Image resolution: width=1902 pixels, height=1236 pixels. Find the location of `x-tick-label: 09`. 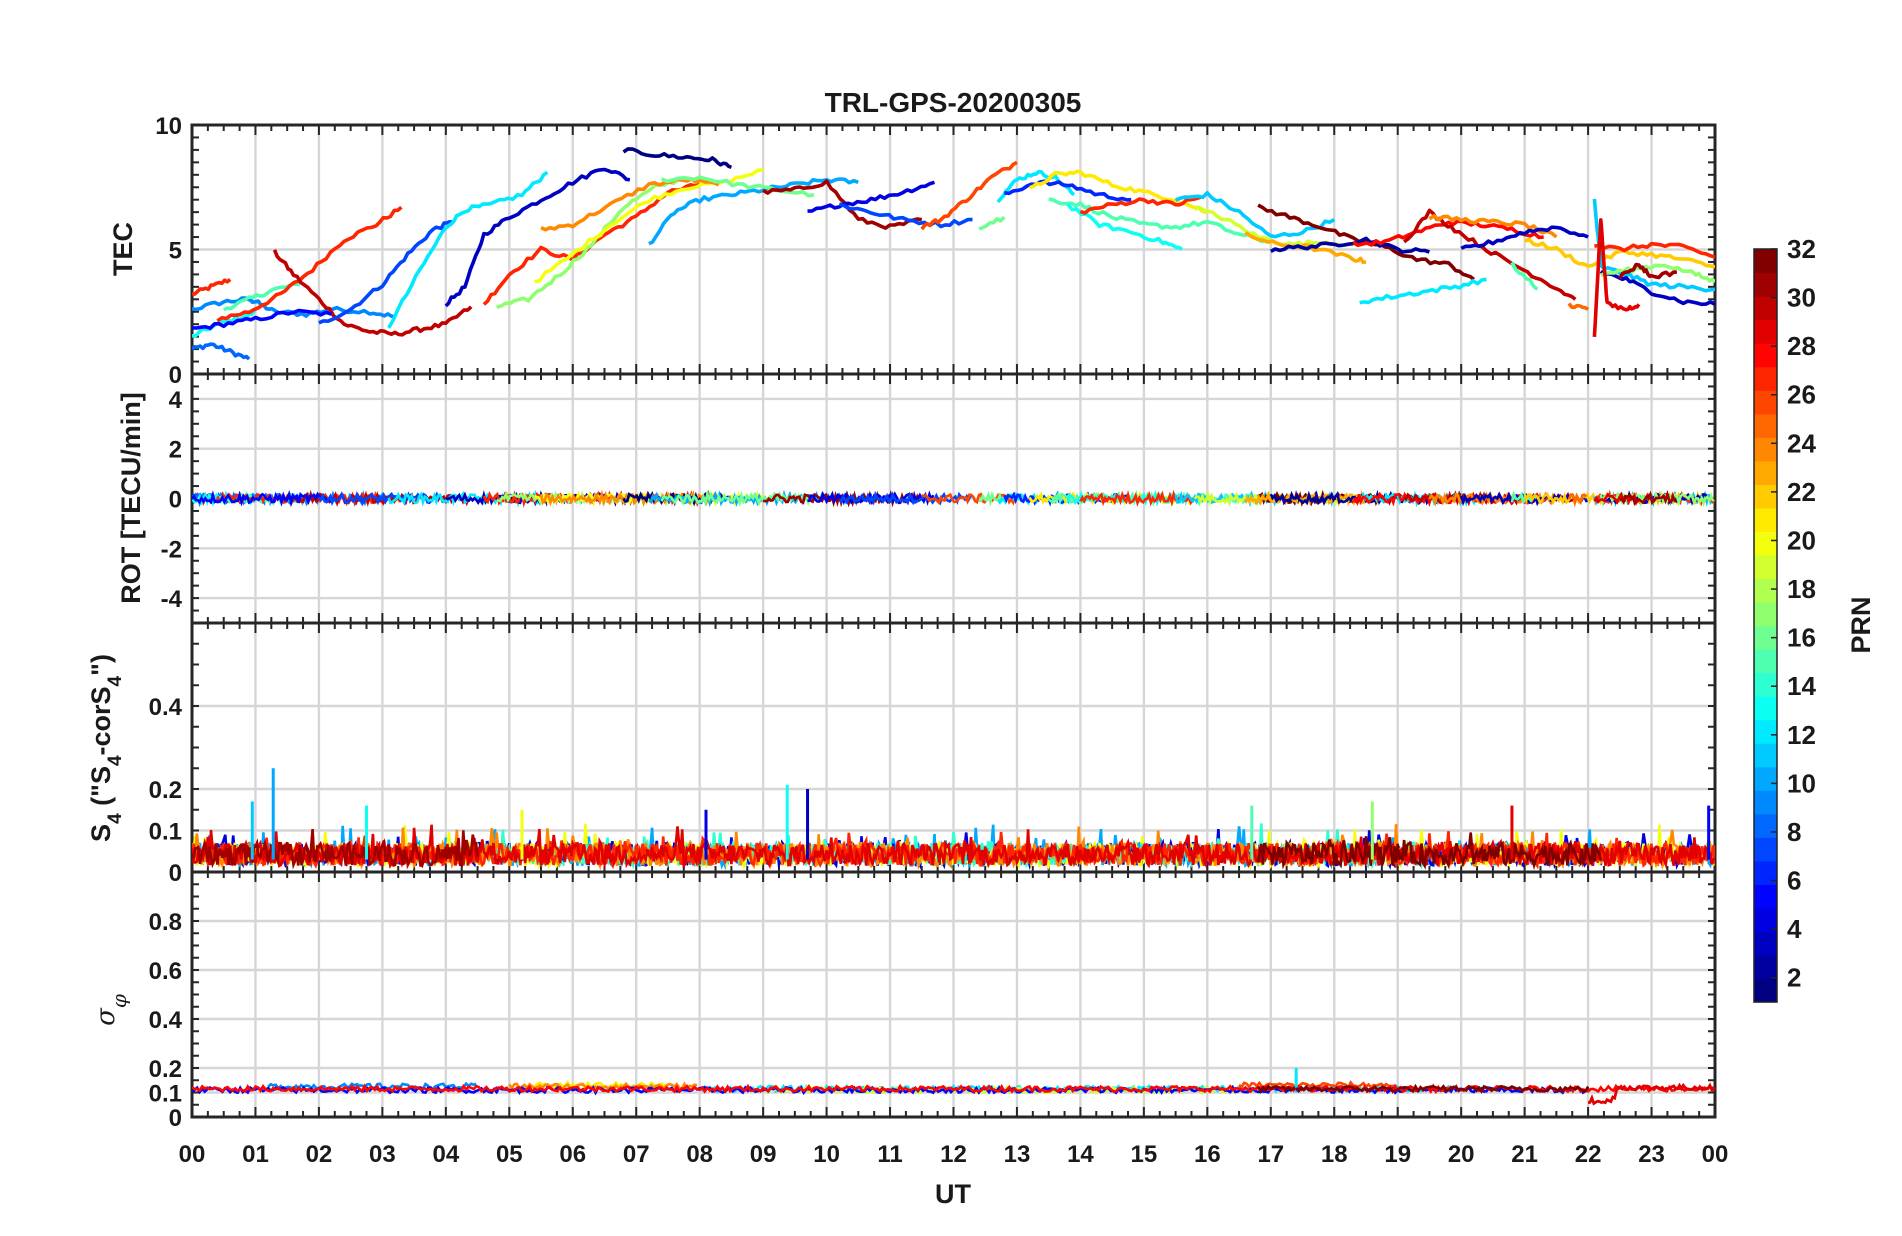

x-tick-label: 09 is located at coordinates (763, 1154).